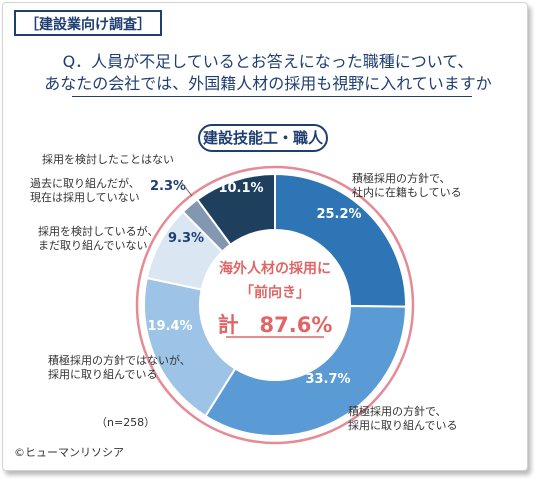  I want to click on leader-line, so click(187, 189).